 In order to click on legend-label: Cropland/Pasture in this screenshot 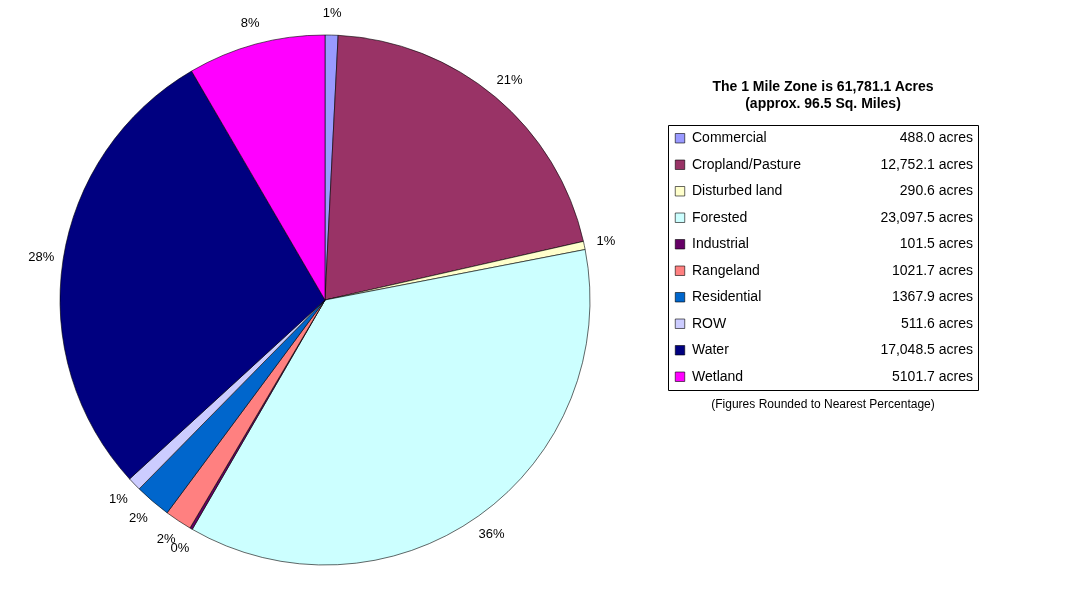, I will do `click(747, 163)`.